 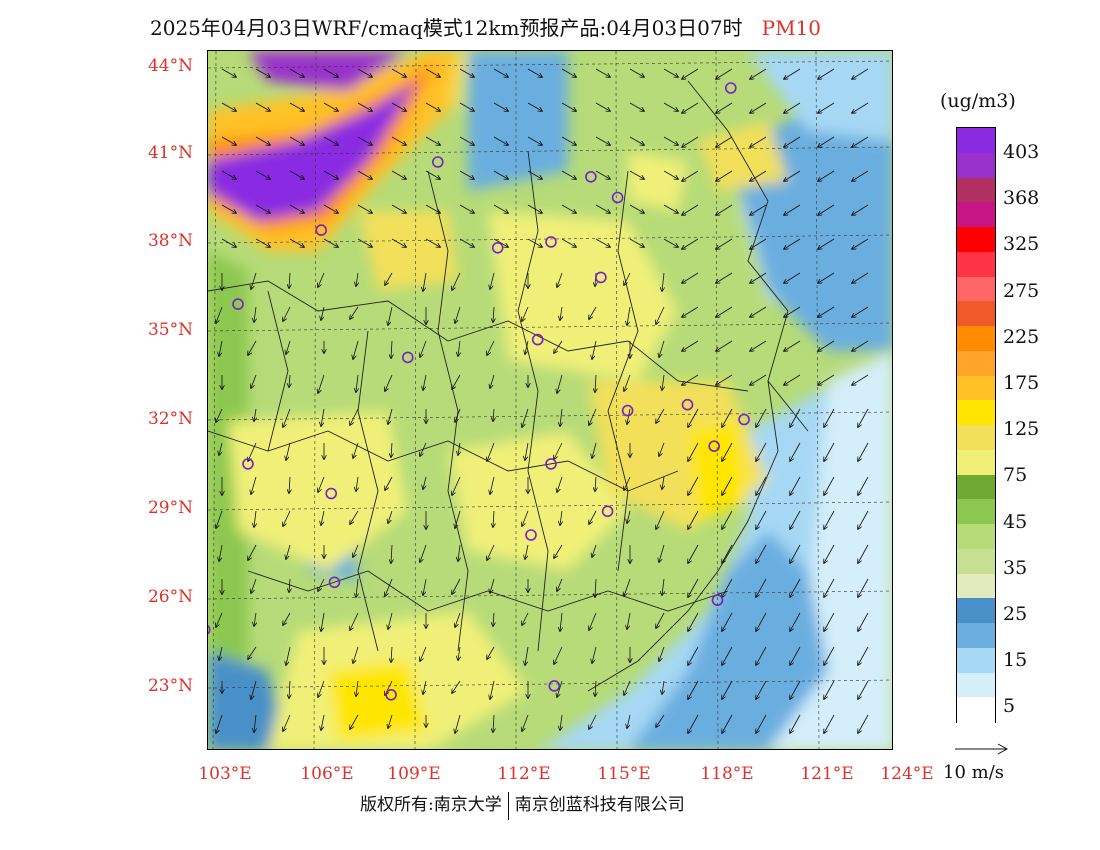 What do you see at coordinates (1021, 336) in the screenshot?
I see `legend-label: 225` at bounding box center [1021, 336].